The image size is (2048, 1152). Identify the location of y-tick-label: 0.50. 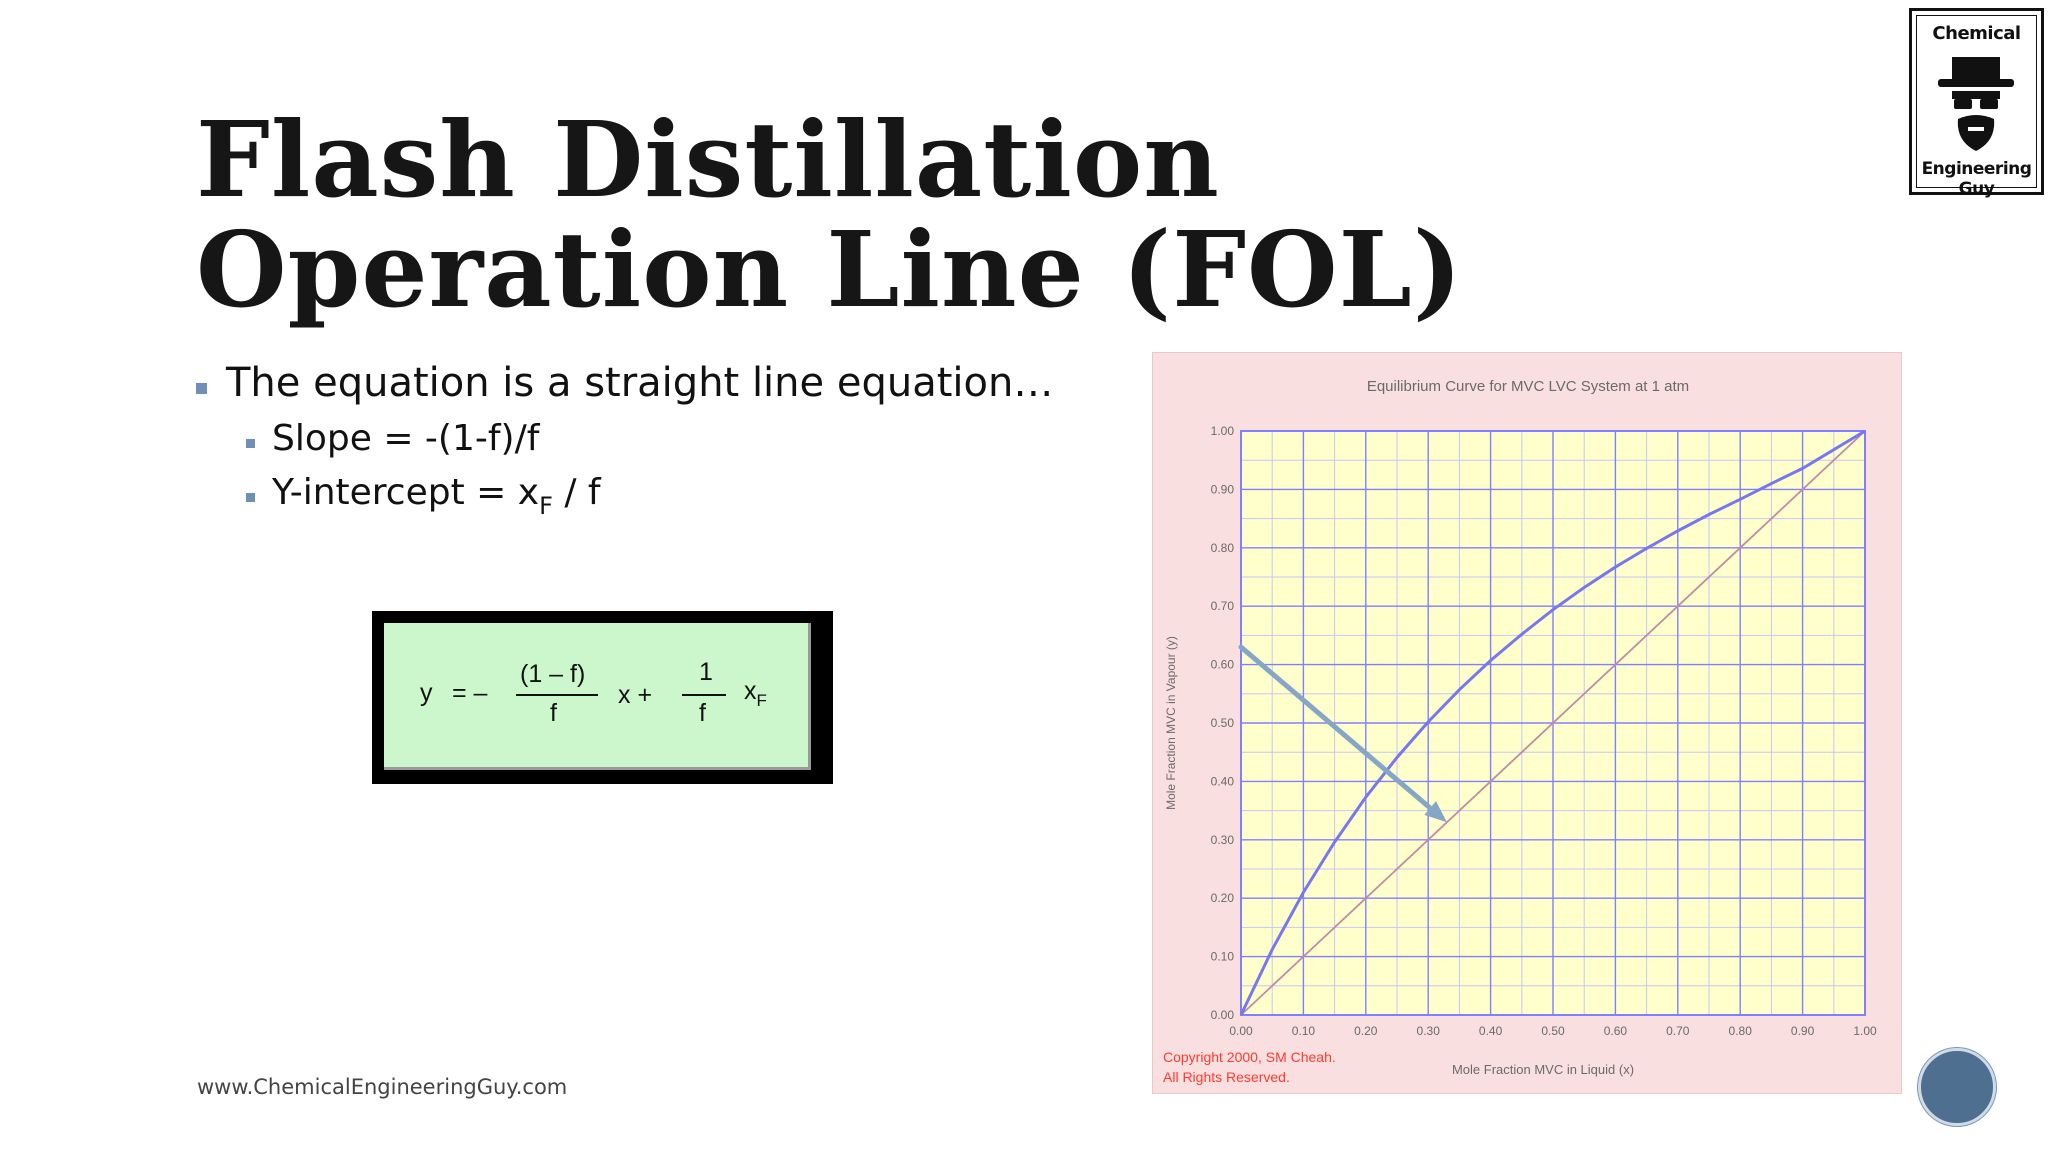
(1223, 723).